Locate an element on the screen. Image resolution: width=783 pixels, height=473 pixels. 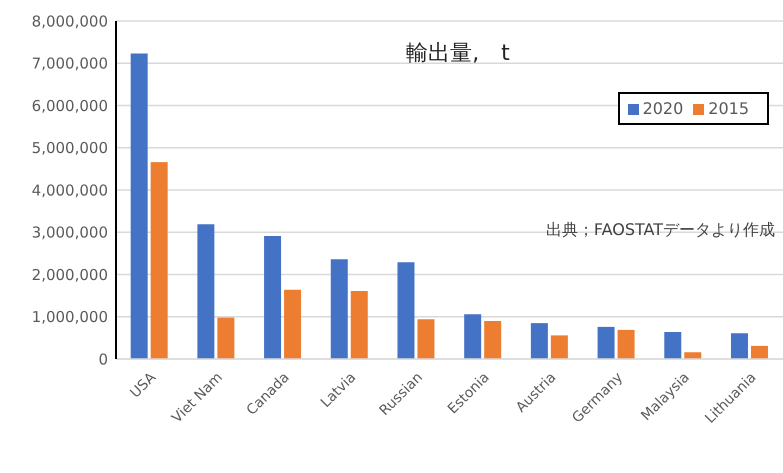
y-tick-label: 1,000,000 is located at coordinates (70, 317).